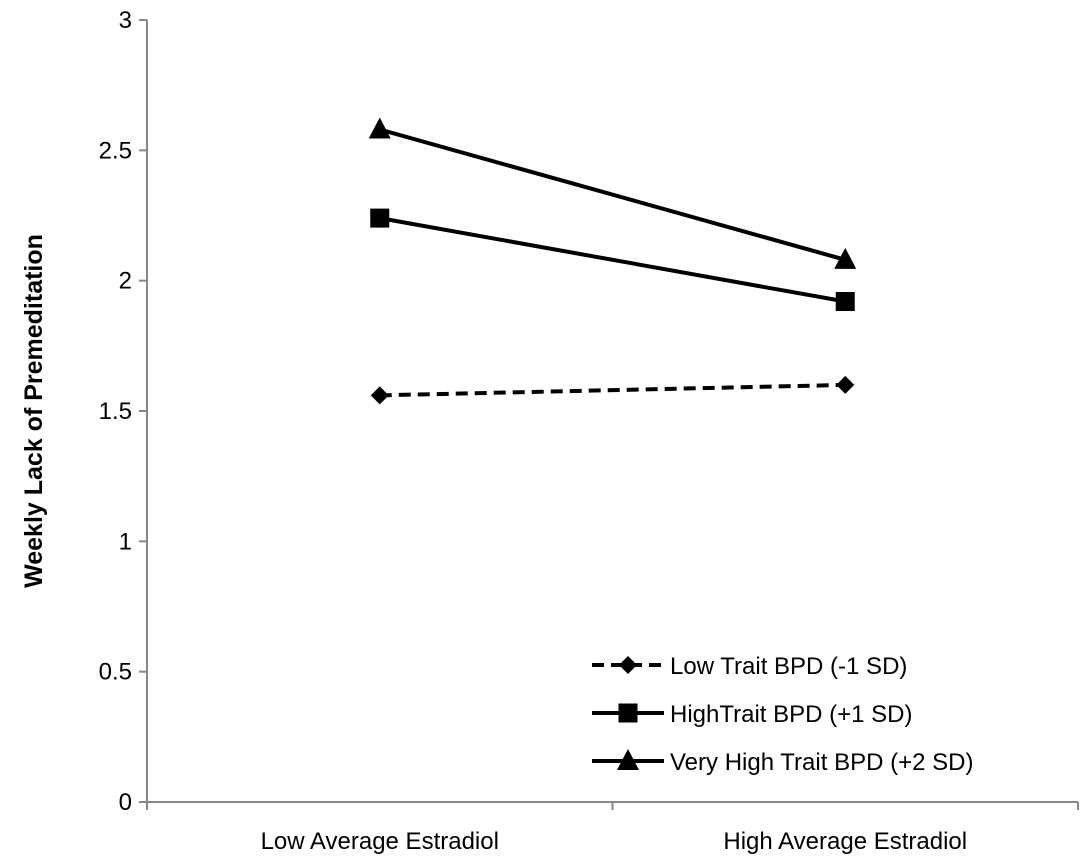  Describe the element at coordinates (115, 672) in the screenshot. I see `y-tick-label: 0.5` at that location.